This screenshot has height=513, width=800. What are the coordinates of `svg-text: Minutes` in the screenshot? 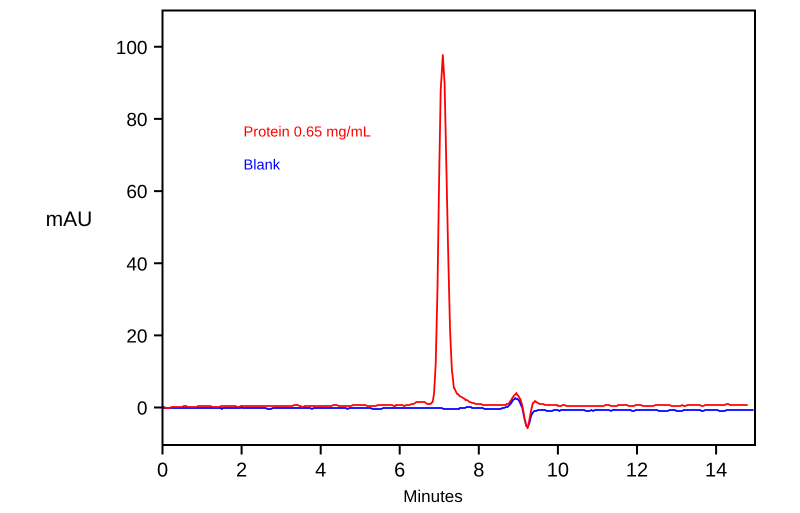 It's located at (433, 496).